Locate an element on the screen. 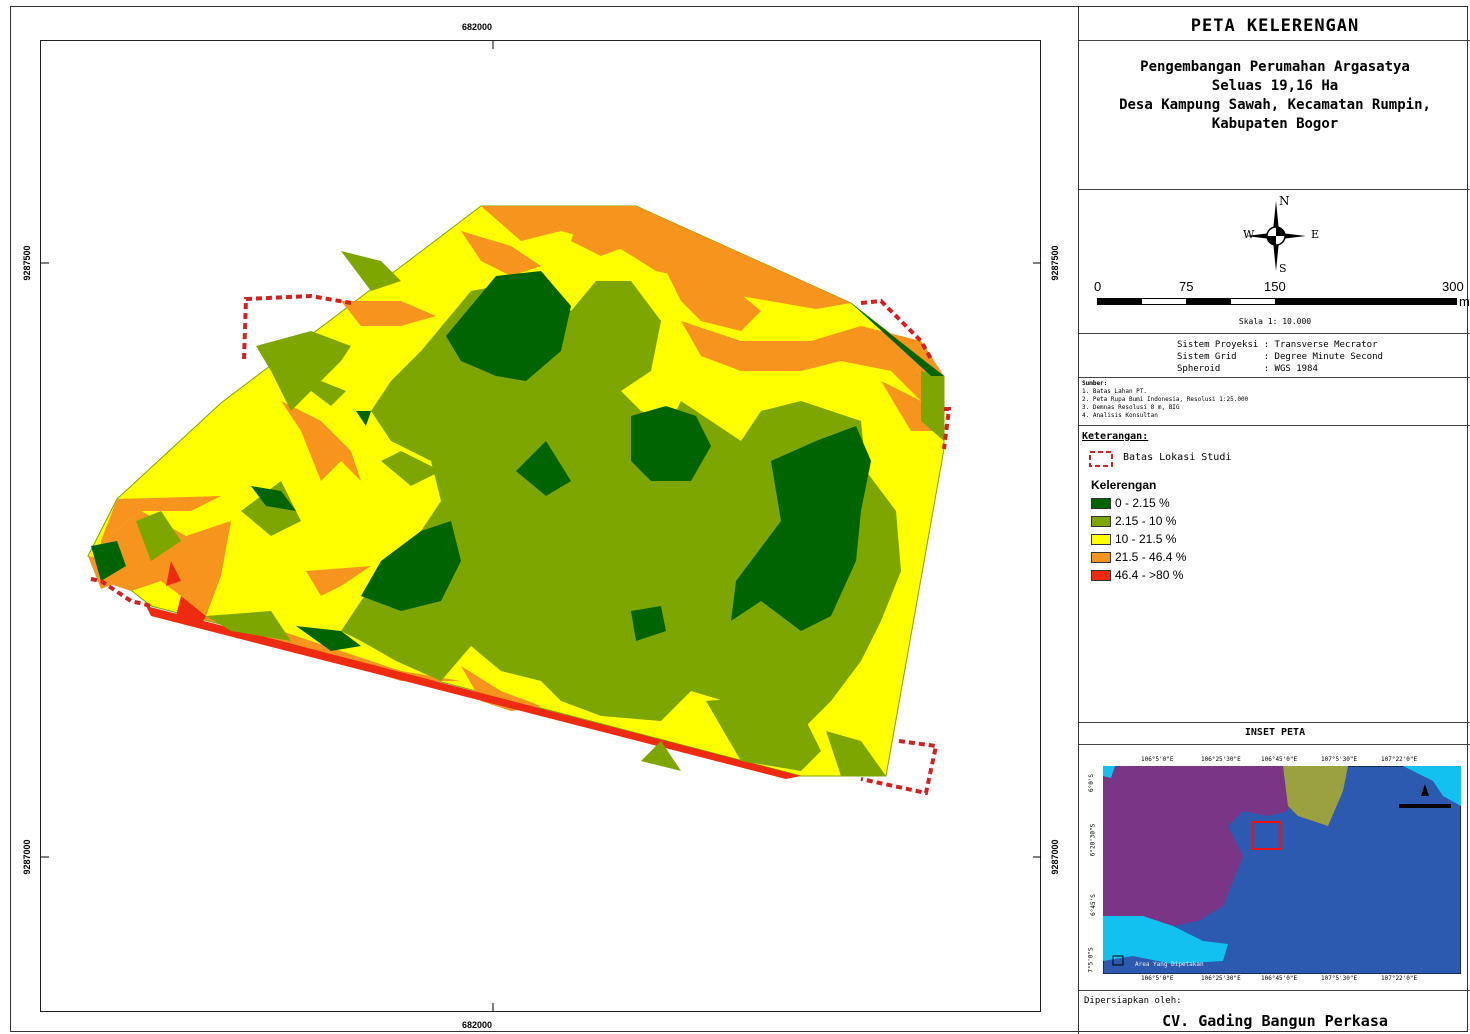 Image resolution: width=1470 pixels, height=1034 pixels. scale-tick-150: 150 is located at coordinates (1275, 286).